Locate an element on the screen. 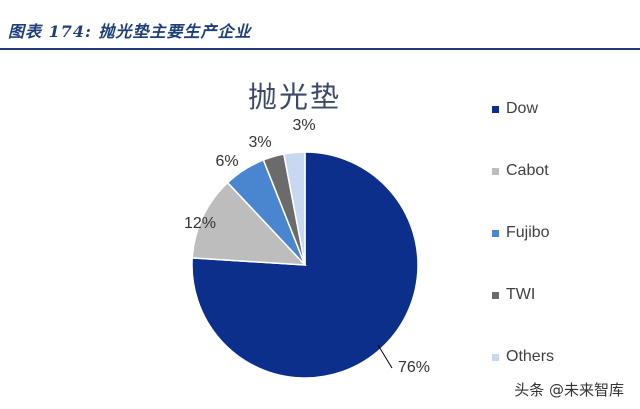 The height and width of the screenshot is (409, 640). pie-slice-cabot is located at coordinates (249, 223).